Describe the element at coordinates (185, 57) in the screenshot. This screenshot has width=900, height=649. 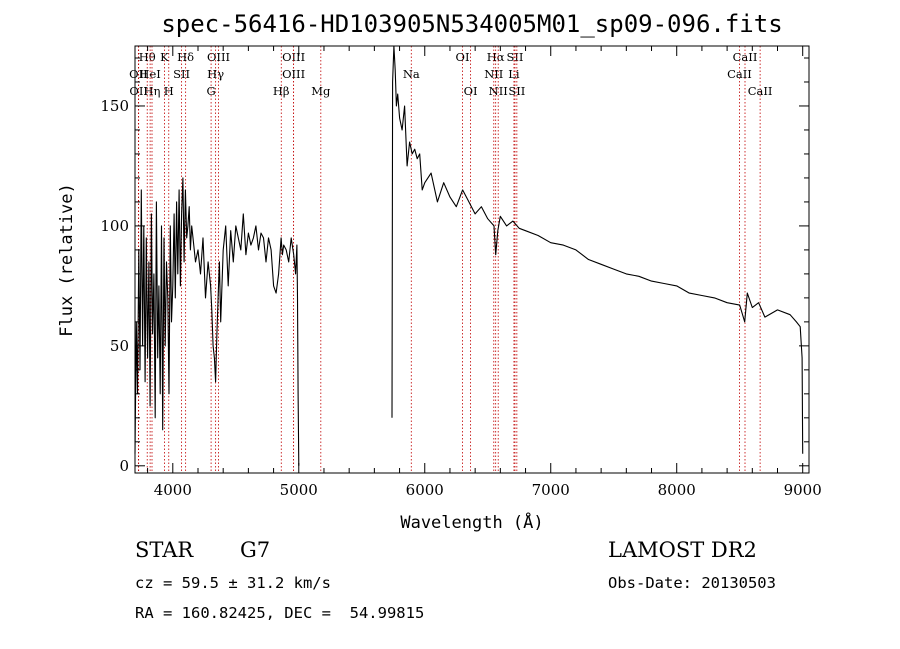
I see `spectral-line-label-8: Hδ` at that location.